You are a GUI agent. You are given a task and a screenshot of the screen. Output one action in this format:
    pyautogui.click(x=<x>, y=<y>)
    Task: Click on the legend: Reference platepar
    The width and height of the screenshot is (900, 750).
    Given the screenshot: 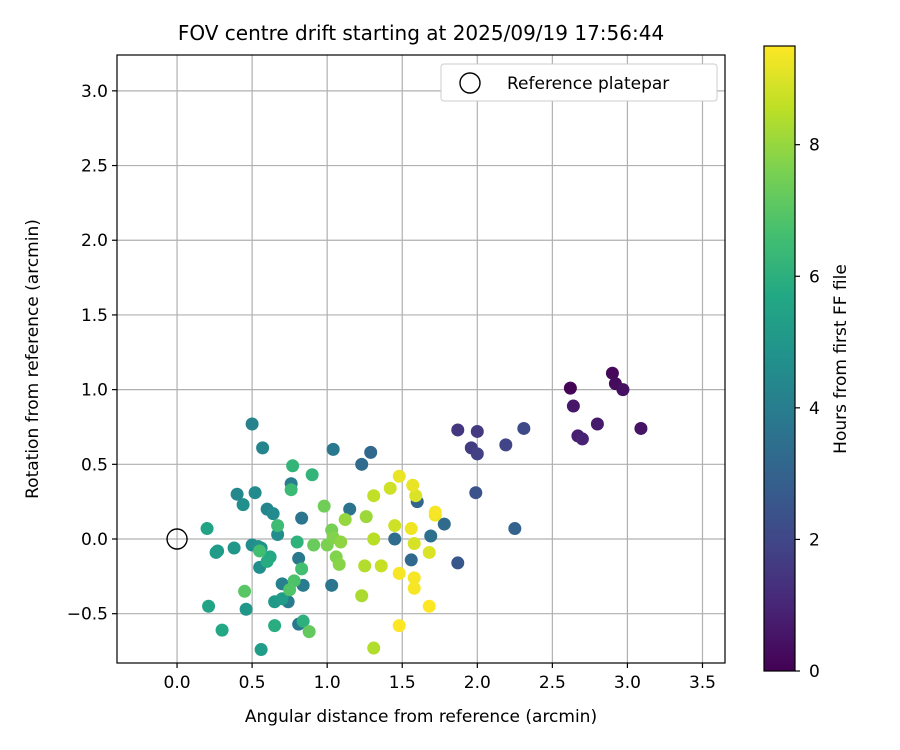 What is the action you would take?
    pyautogui.click(x=579, y=82)
    